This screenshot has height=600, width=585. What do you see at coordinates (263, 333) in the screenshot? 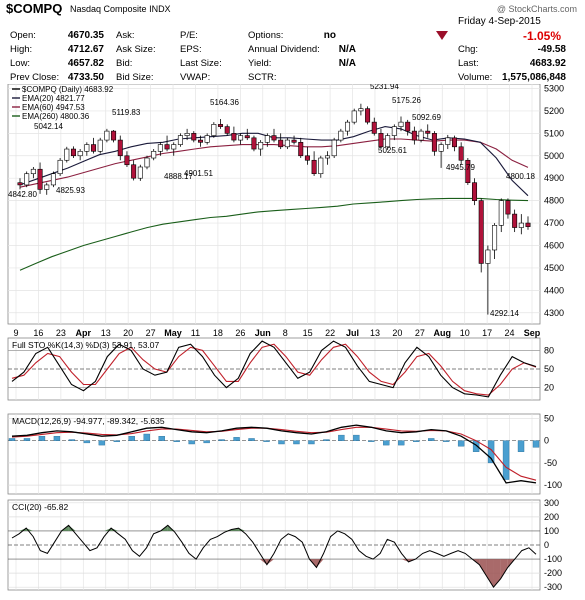
I see `x-tick-label: Jun` at bounding box center [263, 333].